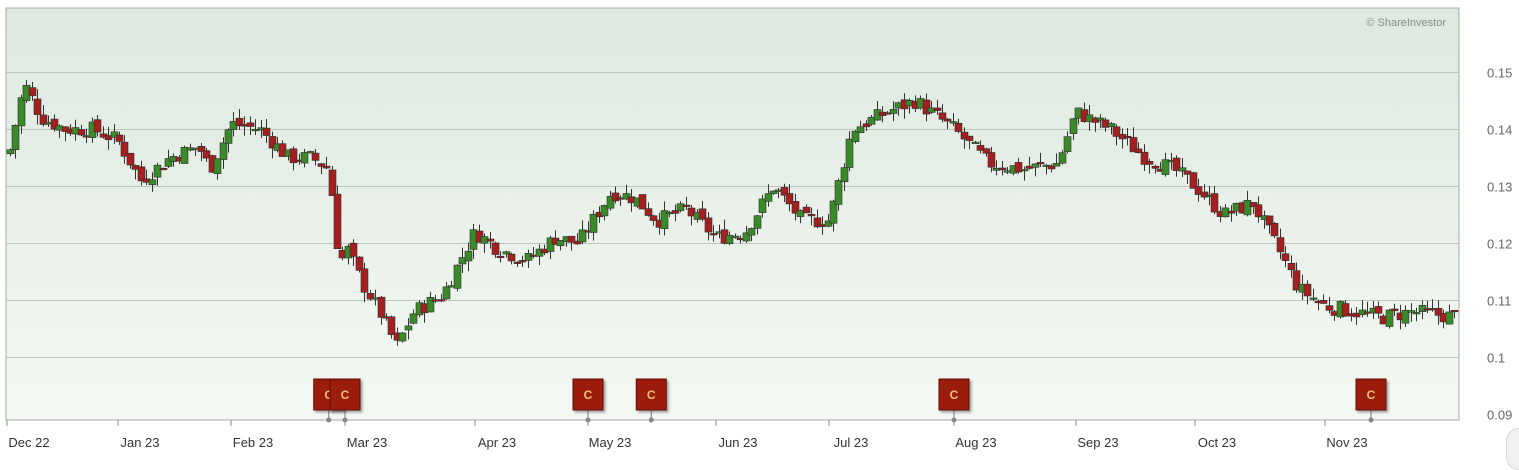  I want to click on date-tick-label: Sep 23, so click(1097, 442).